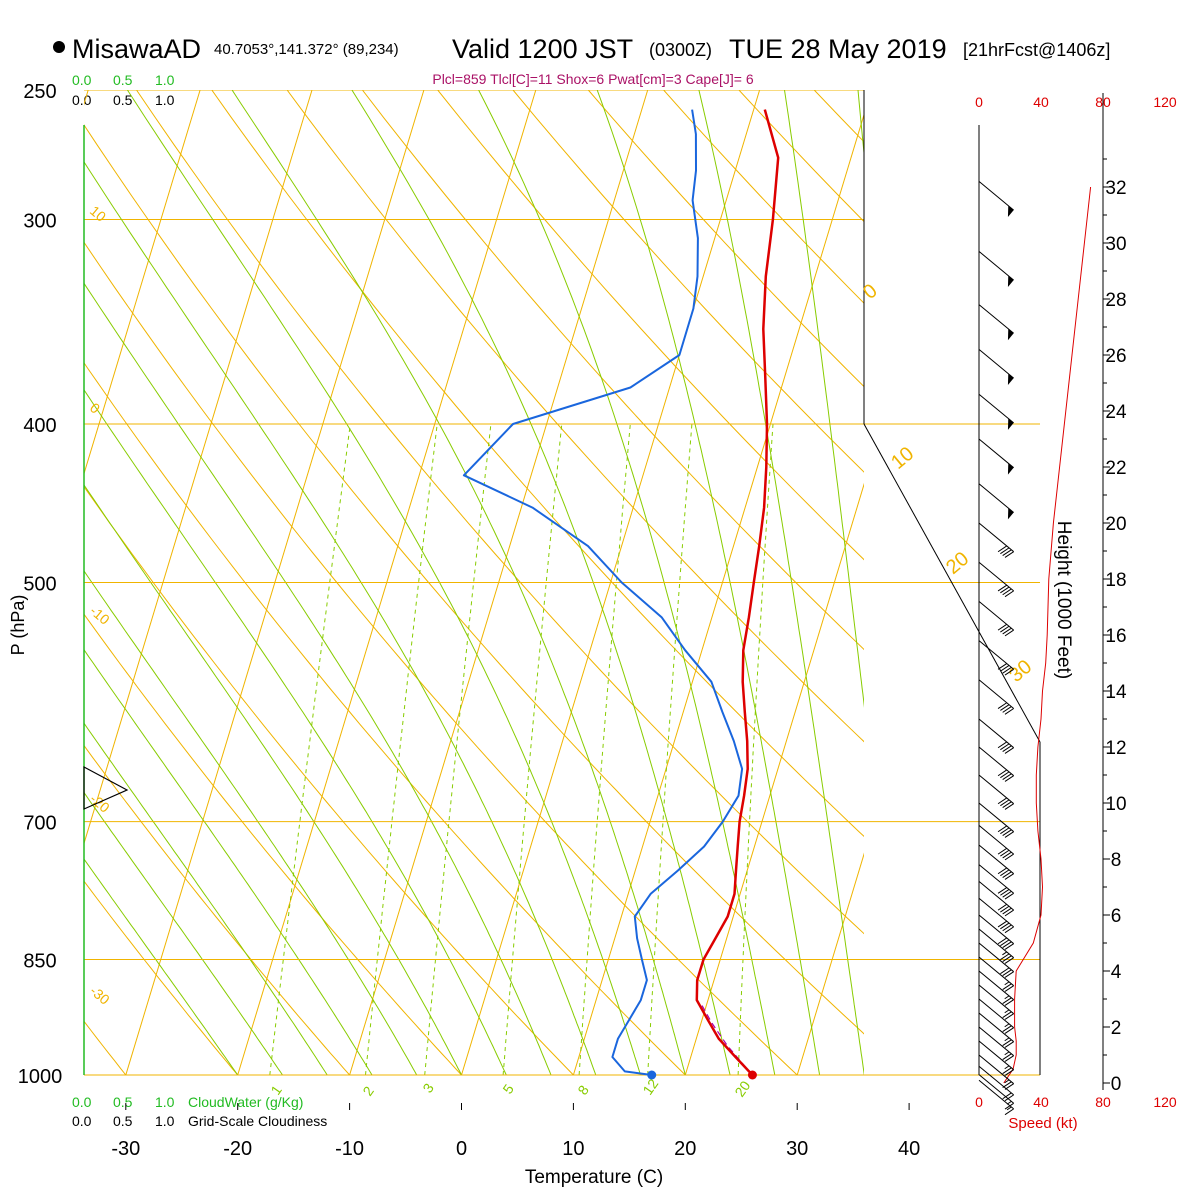  Describe the element at coordinates (165, 1102) in the screenshot. I see `cloud-bottom-label: 1.0` at that location.